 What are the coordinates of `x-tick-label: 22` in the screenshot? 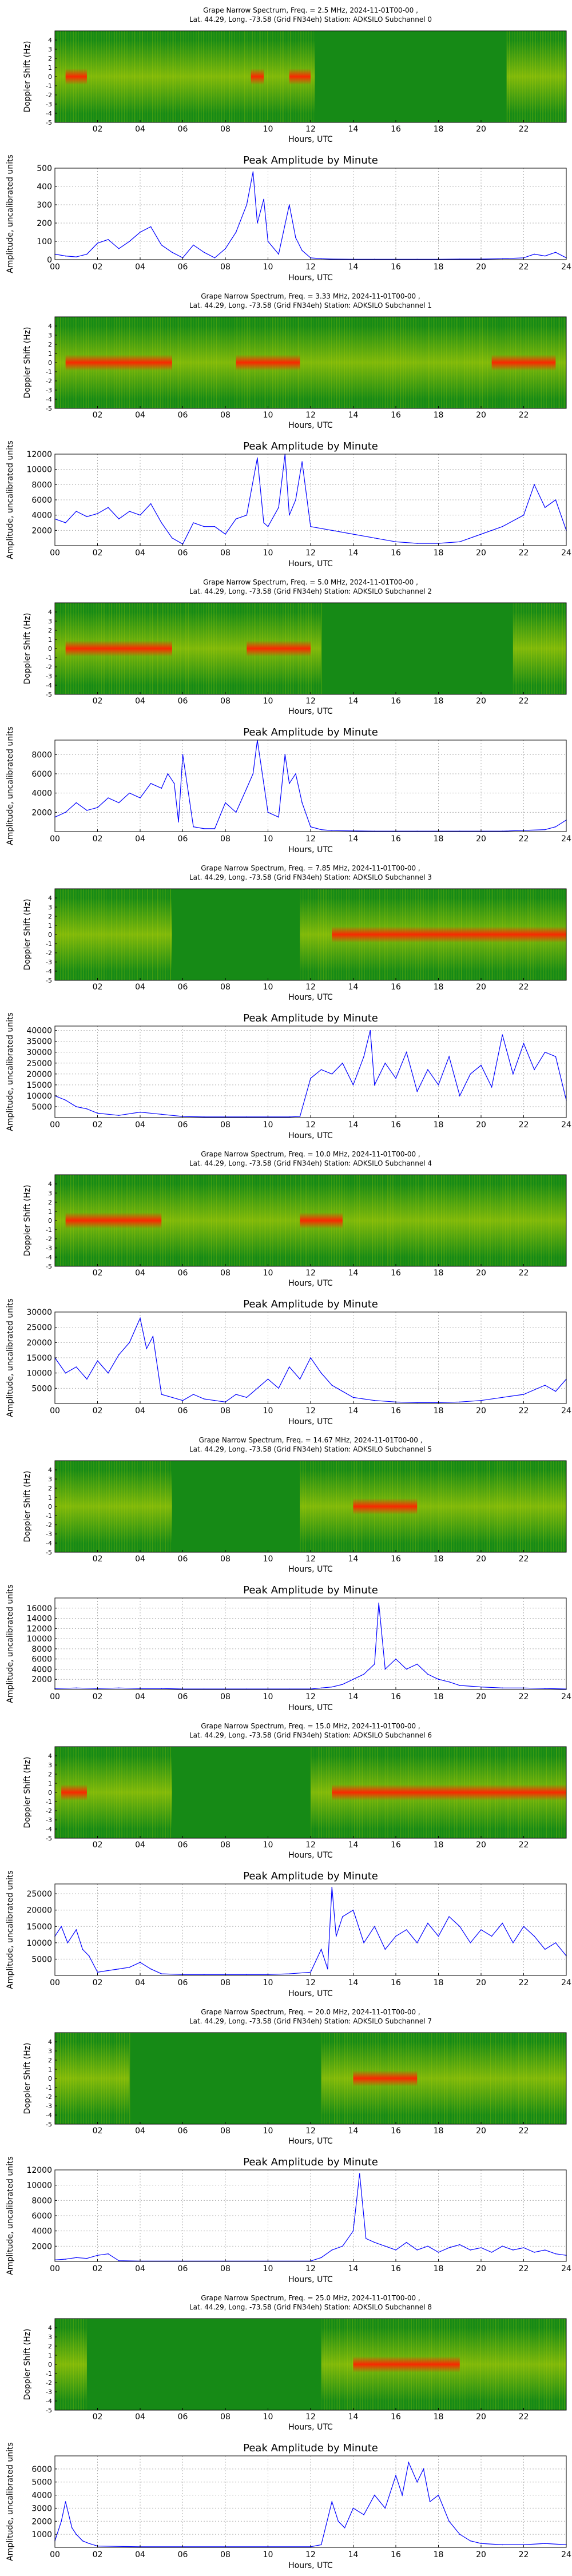 It's located at (524, 1273).